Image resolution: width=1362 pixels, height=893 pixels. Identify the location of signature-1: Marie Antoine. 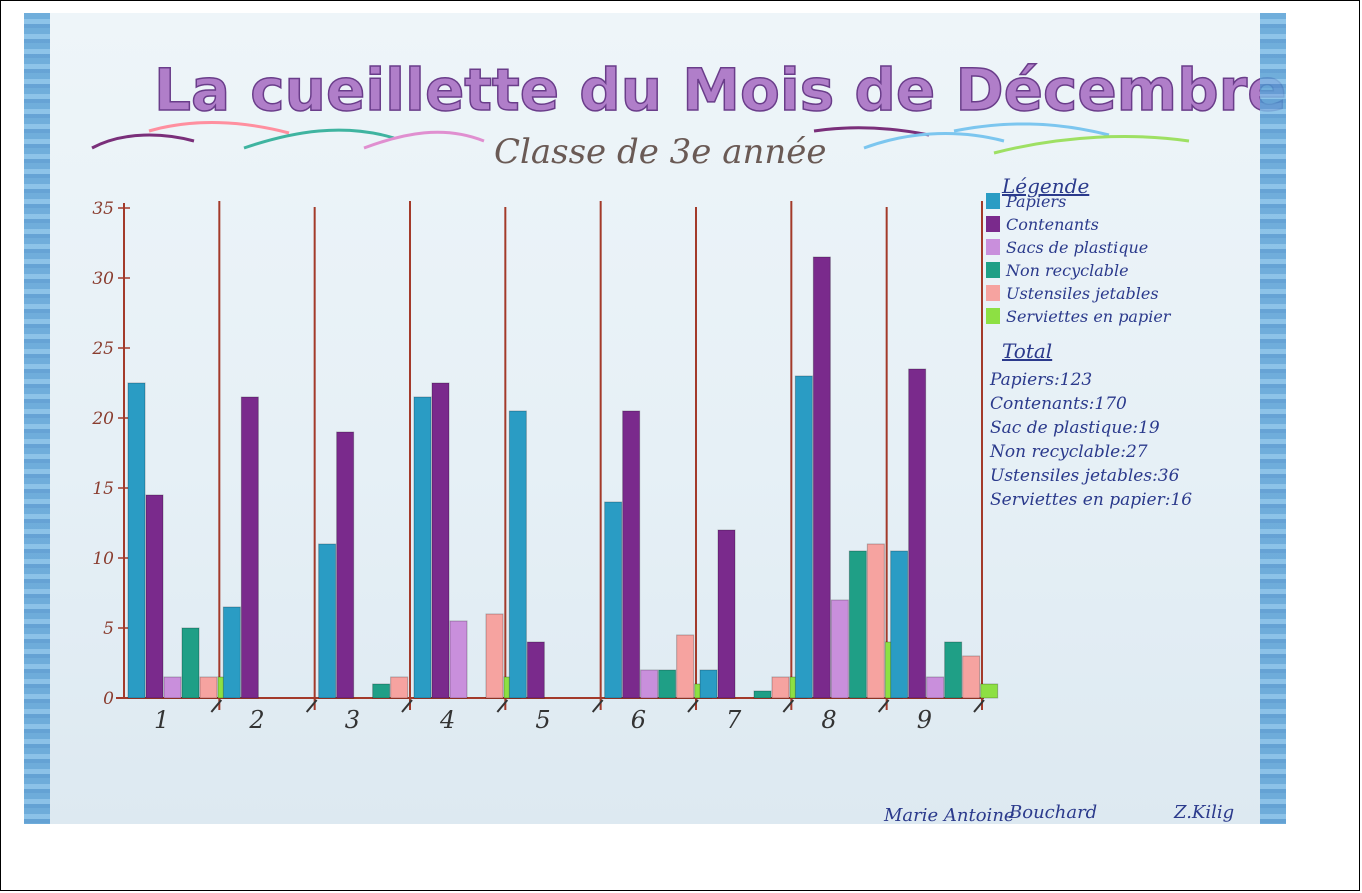
(949, 814).